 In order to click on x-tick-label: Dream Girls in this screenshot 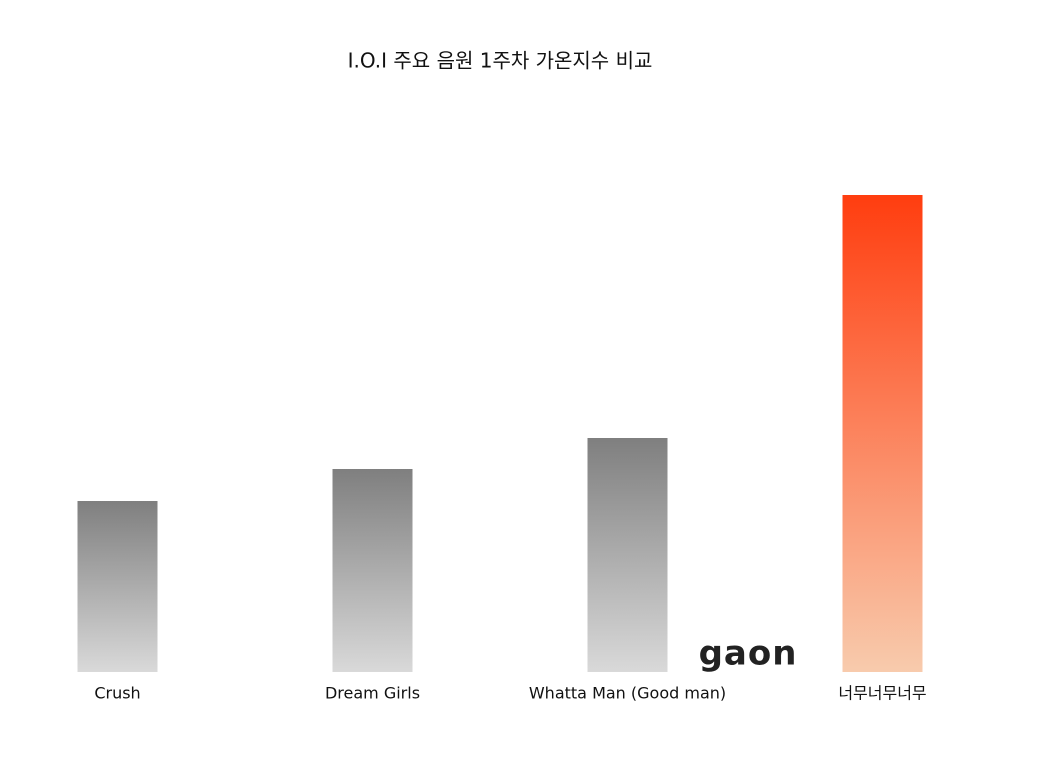, I will do `click(372, 693)`.